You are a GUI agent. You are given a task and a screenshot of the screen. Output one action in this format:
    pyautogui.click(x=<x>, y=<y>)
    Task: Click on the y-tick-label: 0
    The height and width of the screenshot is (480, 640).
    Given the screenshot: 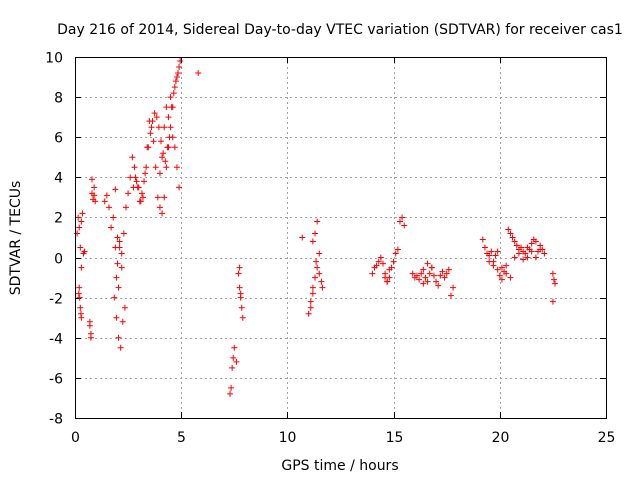 What is the action you would take?
    pyautogui.click(x=58, y=260)
    